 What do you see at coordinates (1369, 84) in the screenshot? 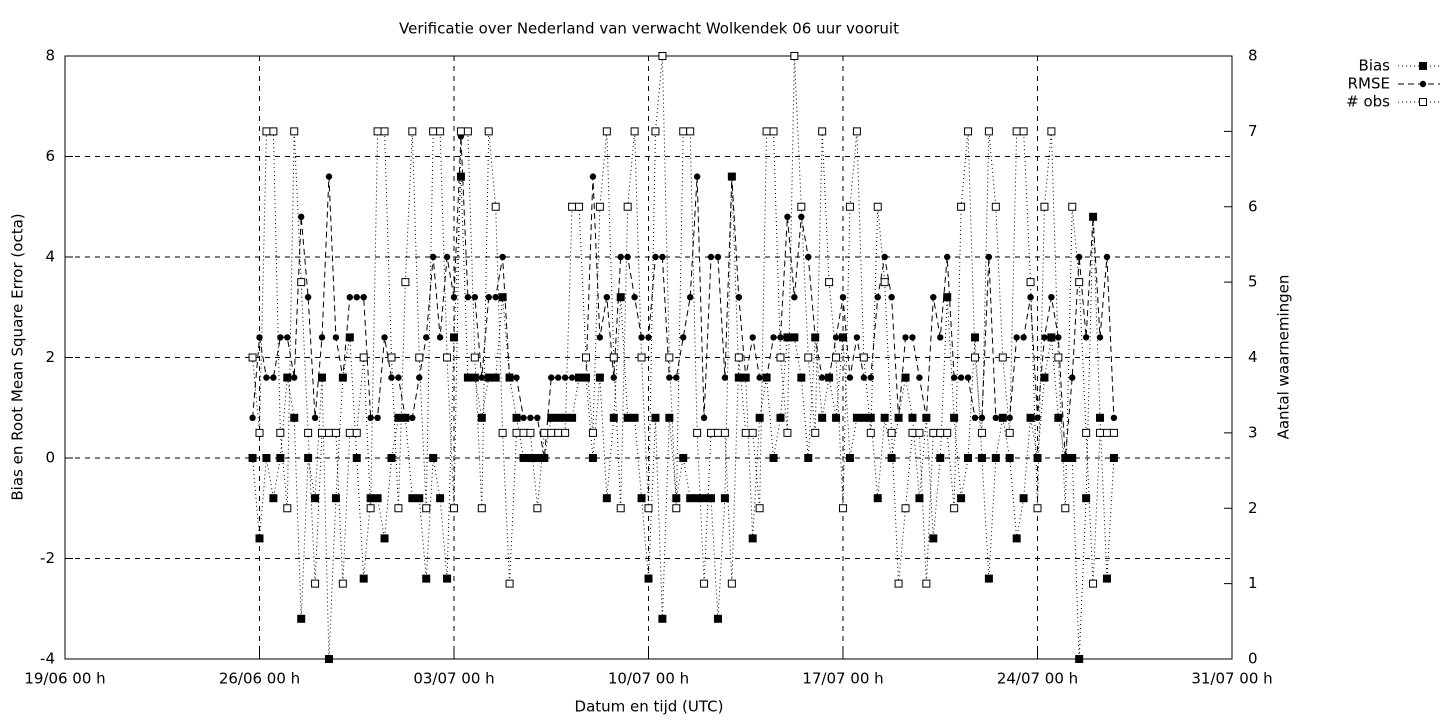
I see `legend-label: RMSE` at bounding box center [1369, 84].